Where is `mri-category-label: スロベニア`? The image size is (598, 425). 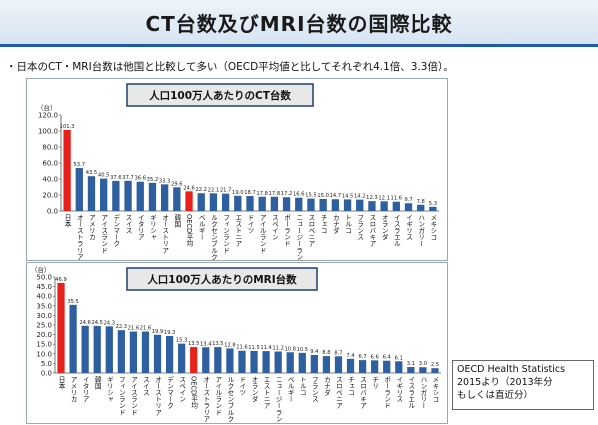
mri-category-label: スロベニア is located at coordinates (338, 392).